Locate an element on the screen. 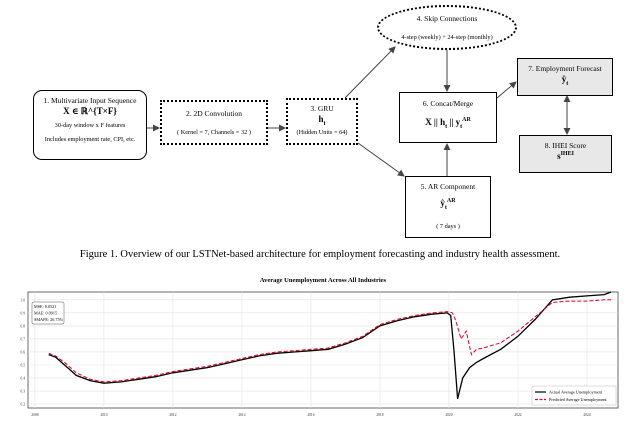  node-conv-sub: ( Kernel = 7, Channels = 32 ) is located at coordinates (214, 132).